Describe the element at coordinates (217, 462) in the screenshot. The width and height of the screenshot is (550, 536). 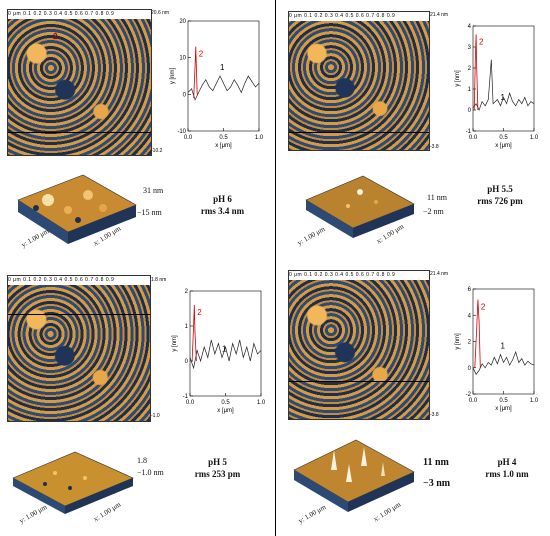
I see `caption-ph: pH 5` at that location.